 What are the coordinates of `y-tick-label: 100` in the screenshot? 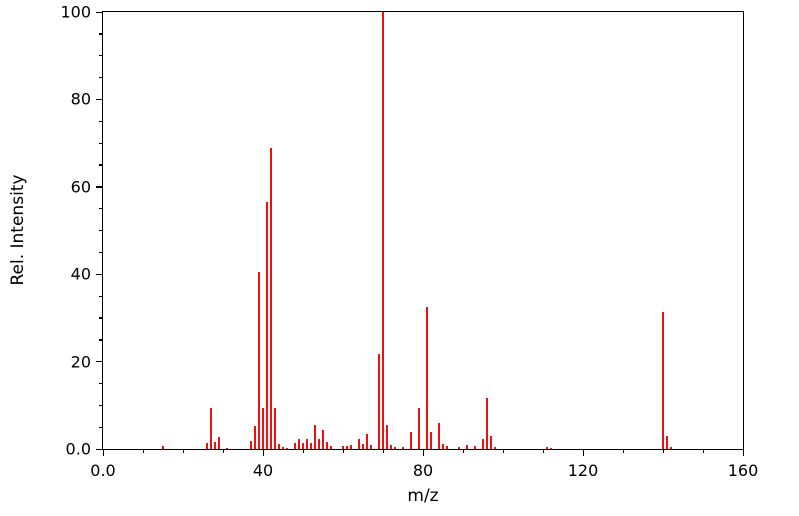 It's located at (75, 12).